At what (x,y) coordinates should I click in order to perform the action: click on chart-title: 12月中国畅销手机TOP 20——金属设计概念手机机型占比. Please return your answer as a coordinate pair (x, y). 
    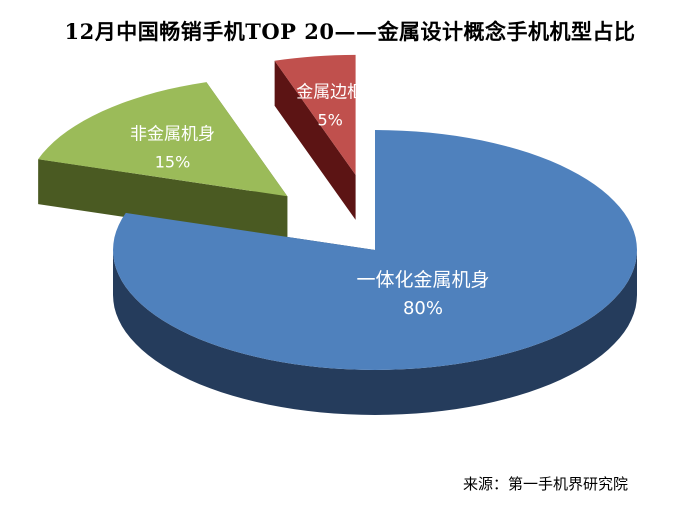
    Looking at the image, I should click on (350, 31).